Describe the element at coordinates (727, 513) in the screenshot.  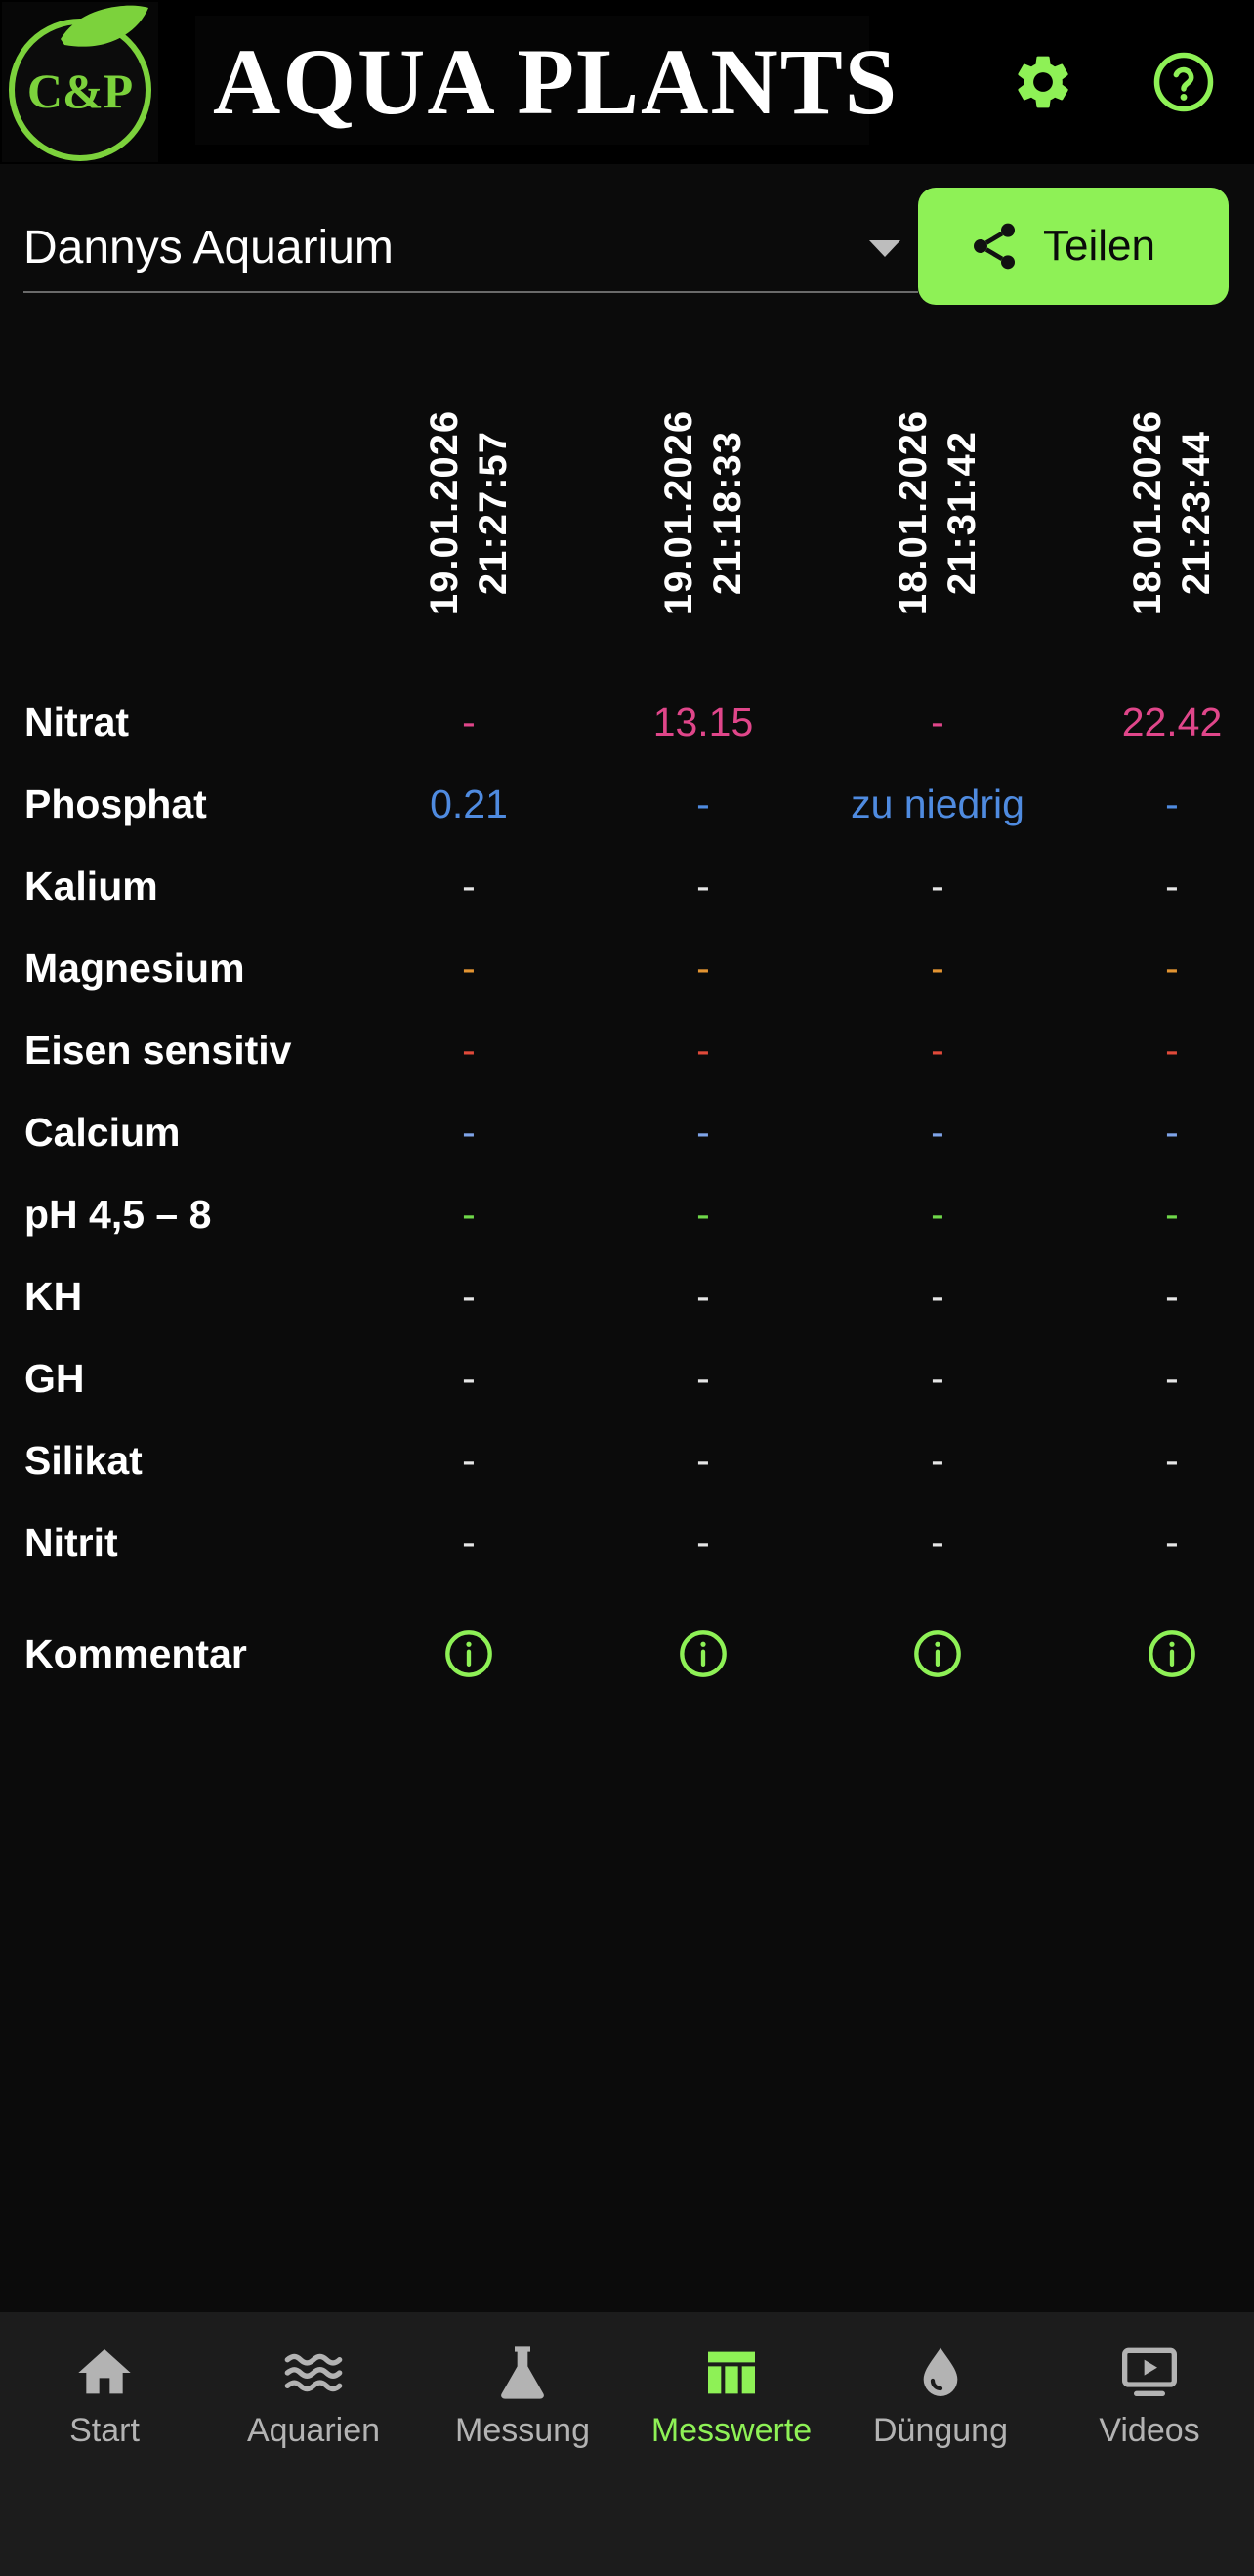
I see `column-time: 21:18:33` at that location.